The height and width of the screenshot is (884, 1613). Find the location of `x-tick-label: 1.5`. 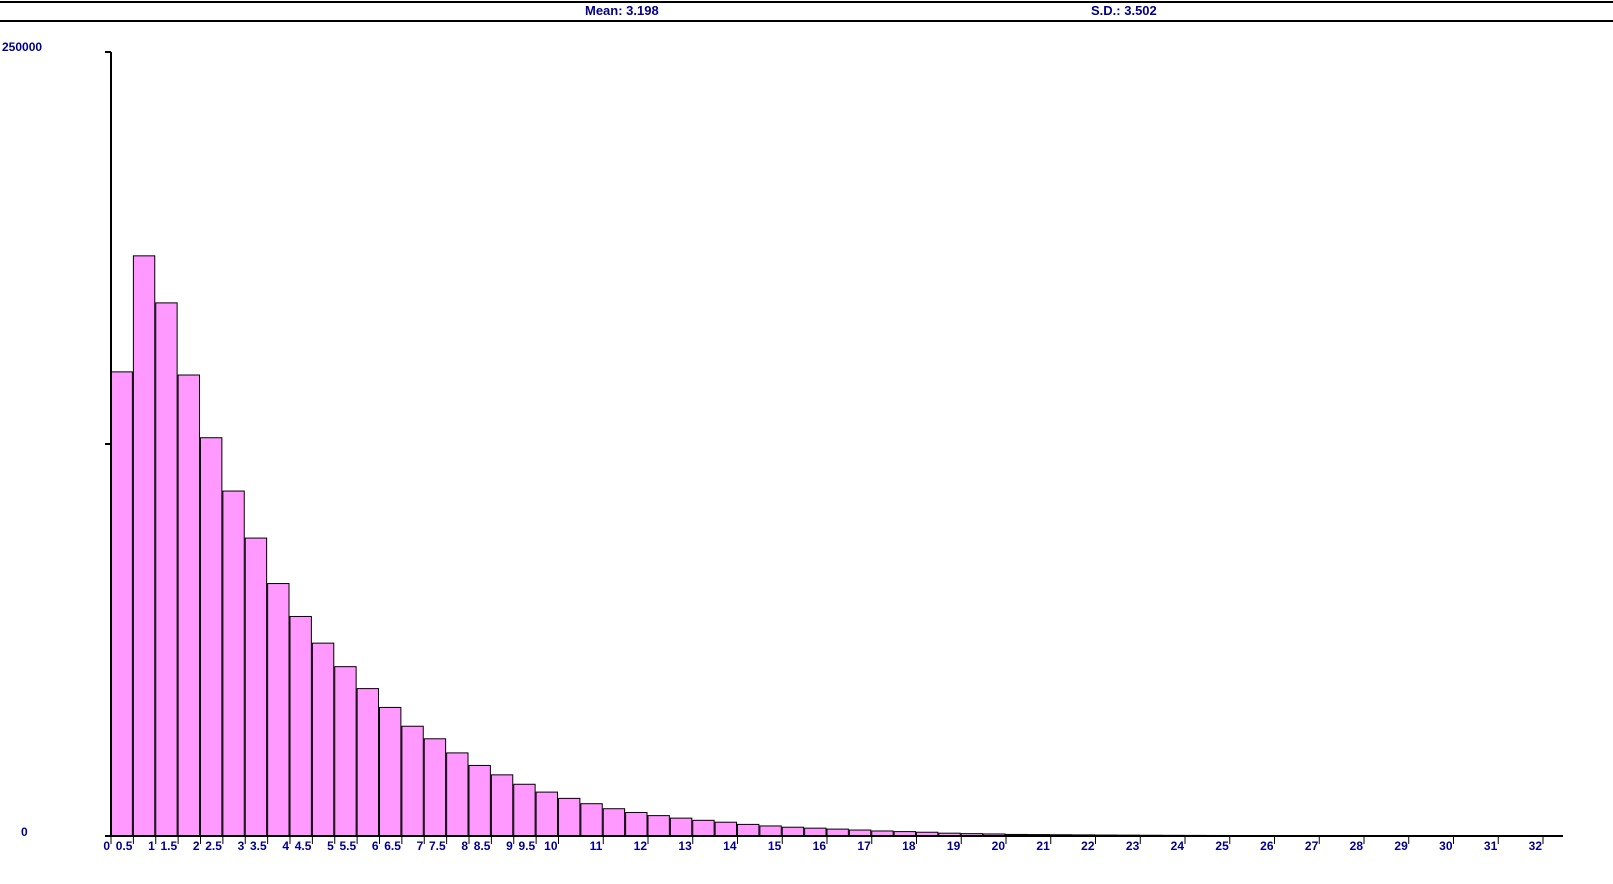

x-tick-label: 1.5 is located at coordinates (168, 846).